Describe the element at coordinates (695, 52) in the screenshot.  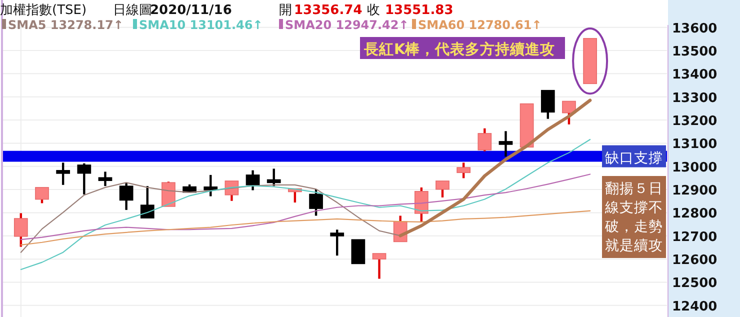
I see `y-tick-label: 13500` at that location.